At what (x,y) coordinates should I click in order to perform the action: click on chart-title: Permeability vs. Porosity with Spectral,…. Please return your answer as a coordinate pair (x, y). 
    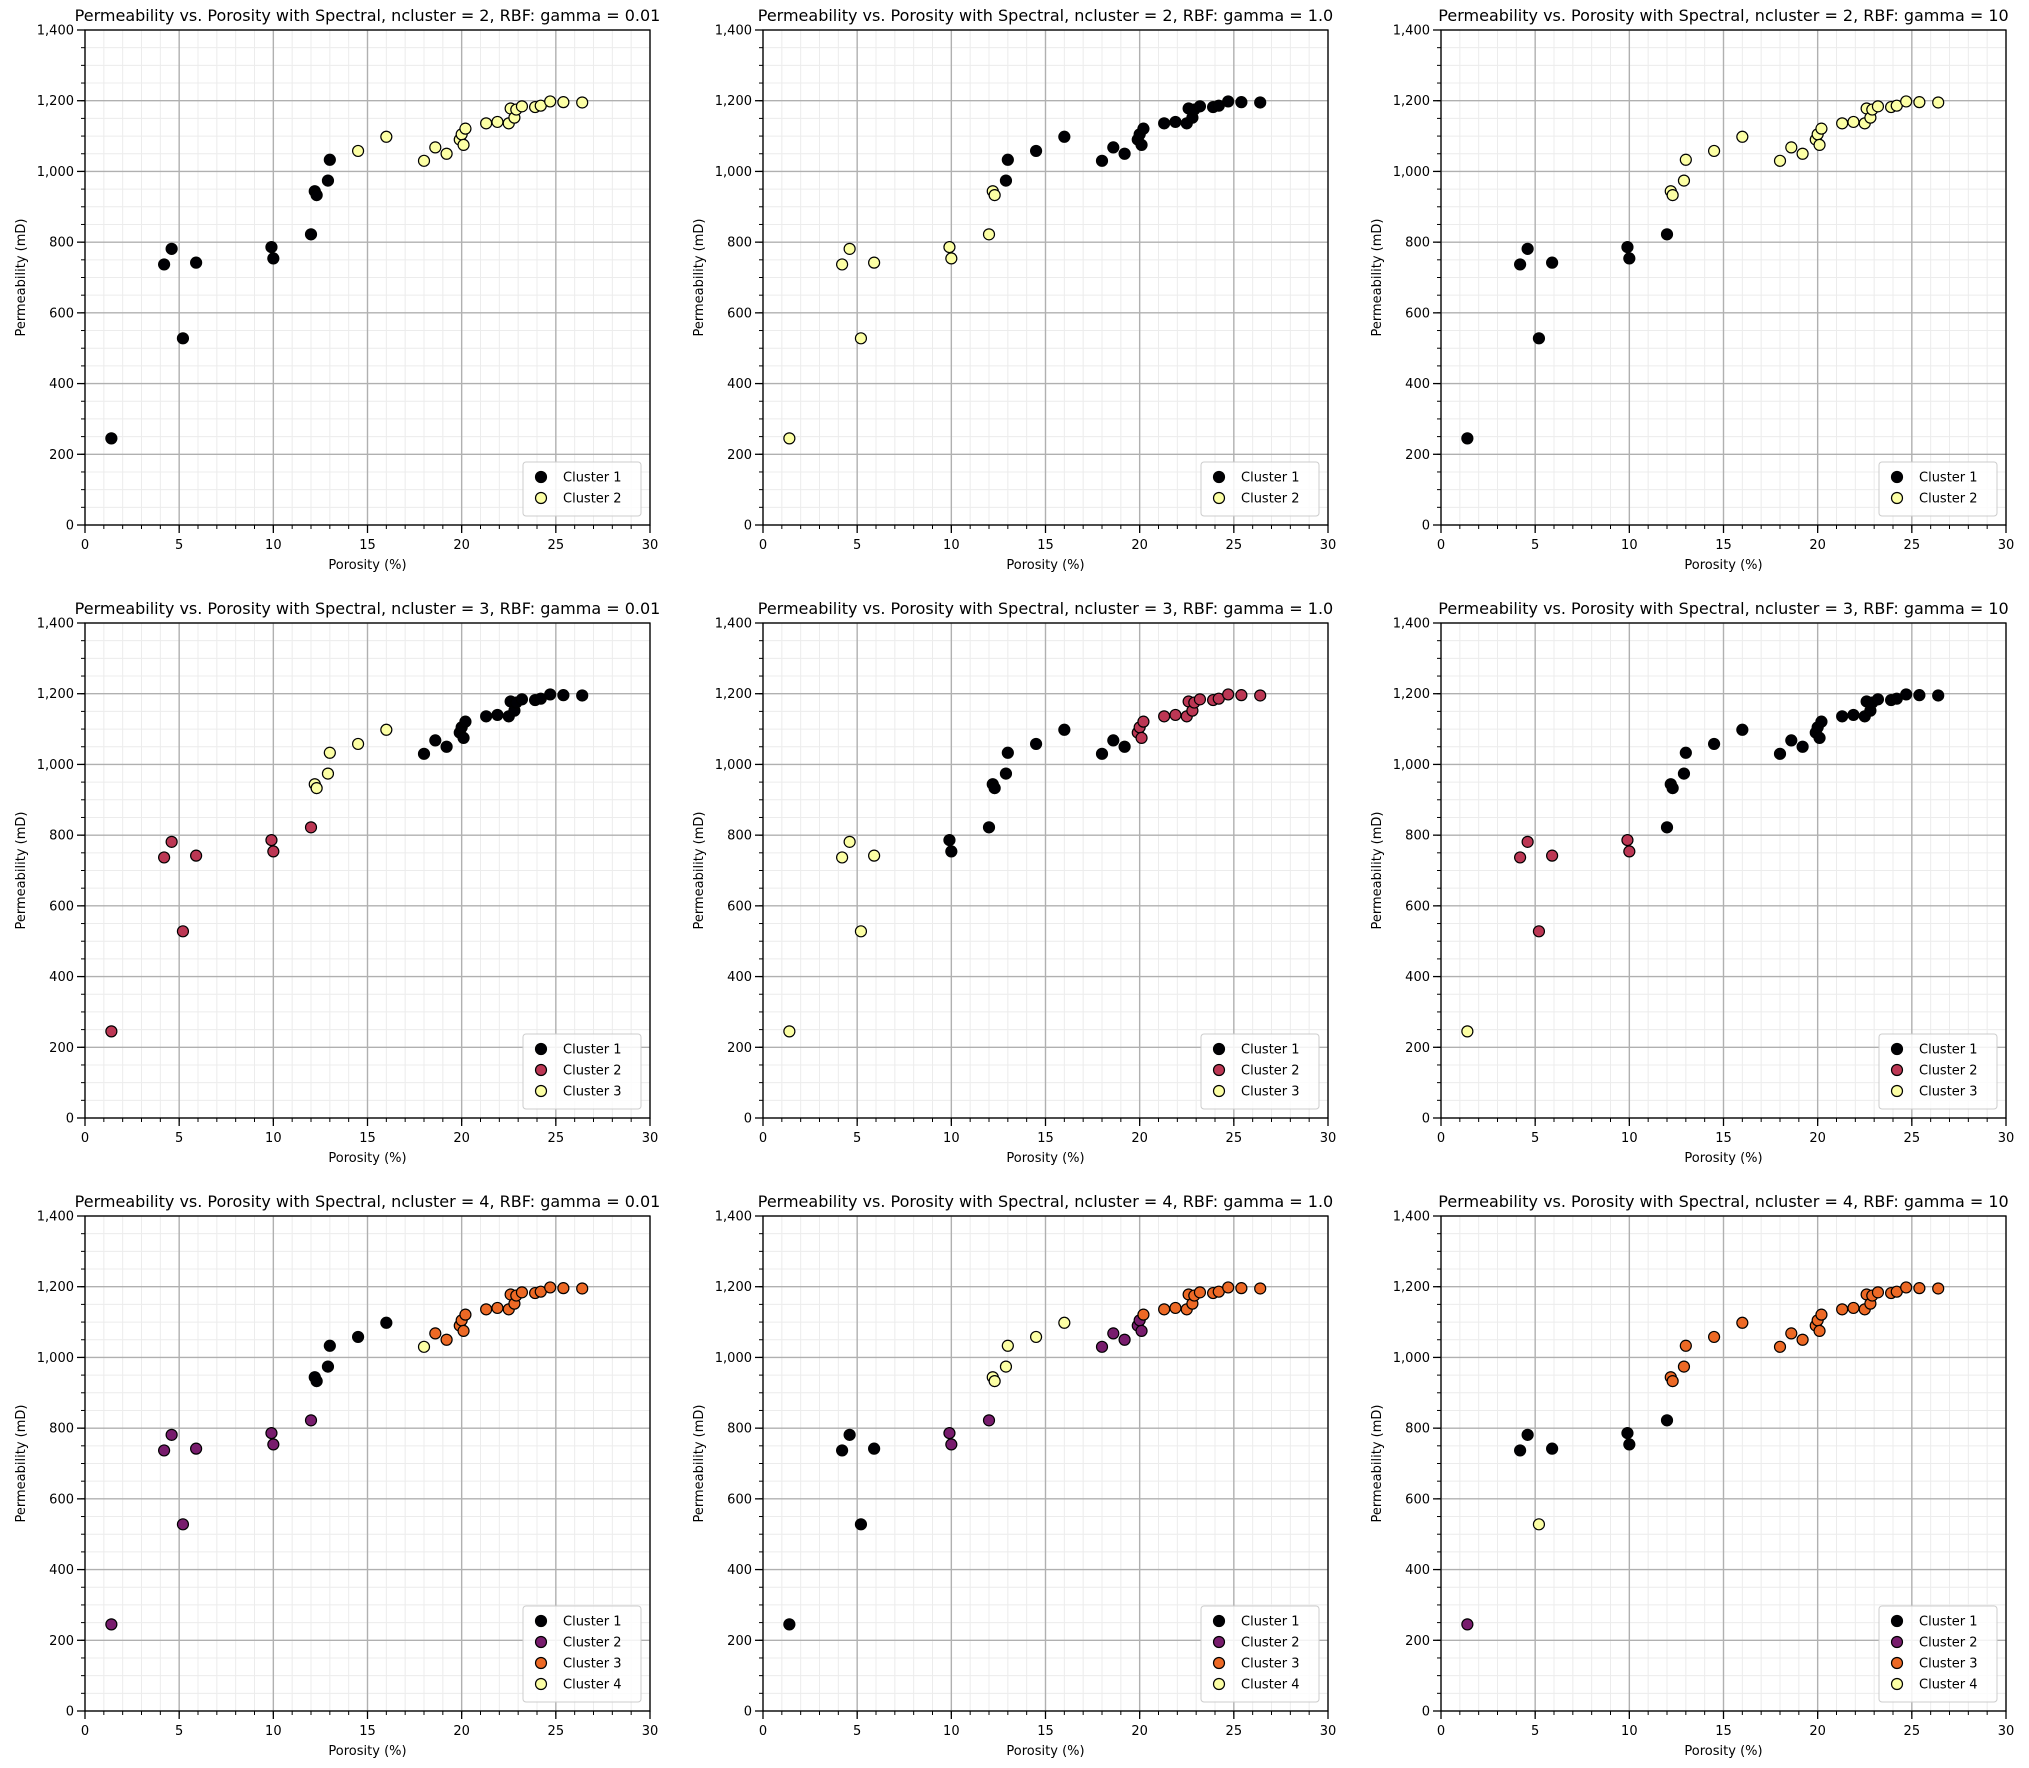
    Looking at the image, I should click on (1045, 608).